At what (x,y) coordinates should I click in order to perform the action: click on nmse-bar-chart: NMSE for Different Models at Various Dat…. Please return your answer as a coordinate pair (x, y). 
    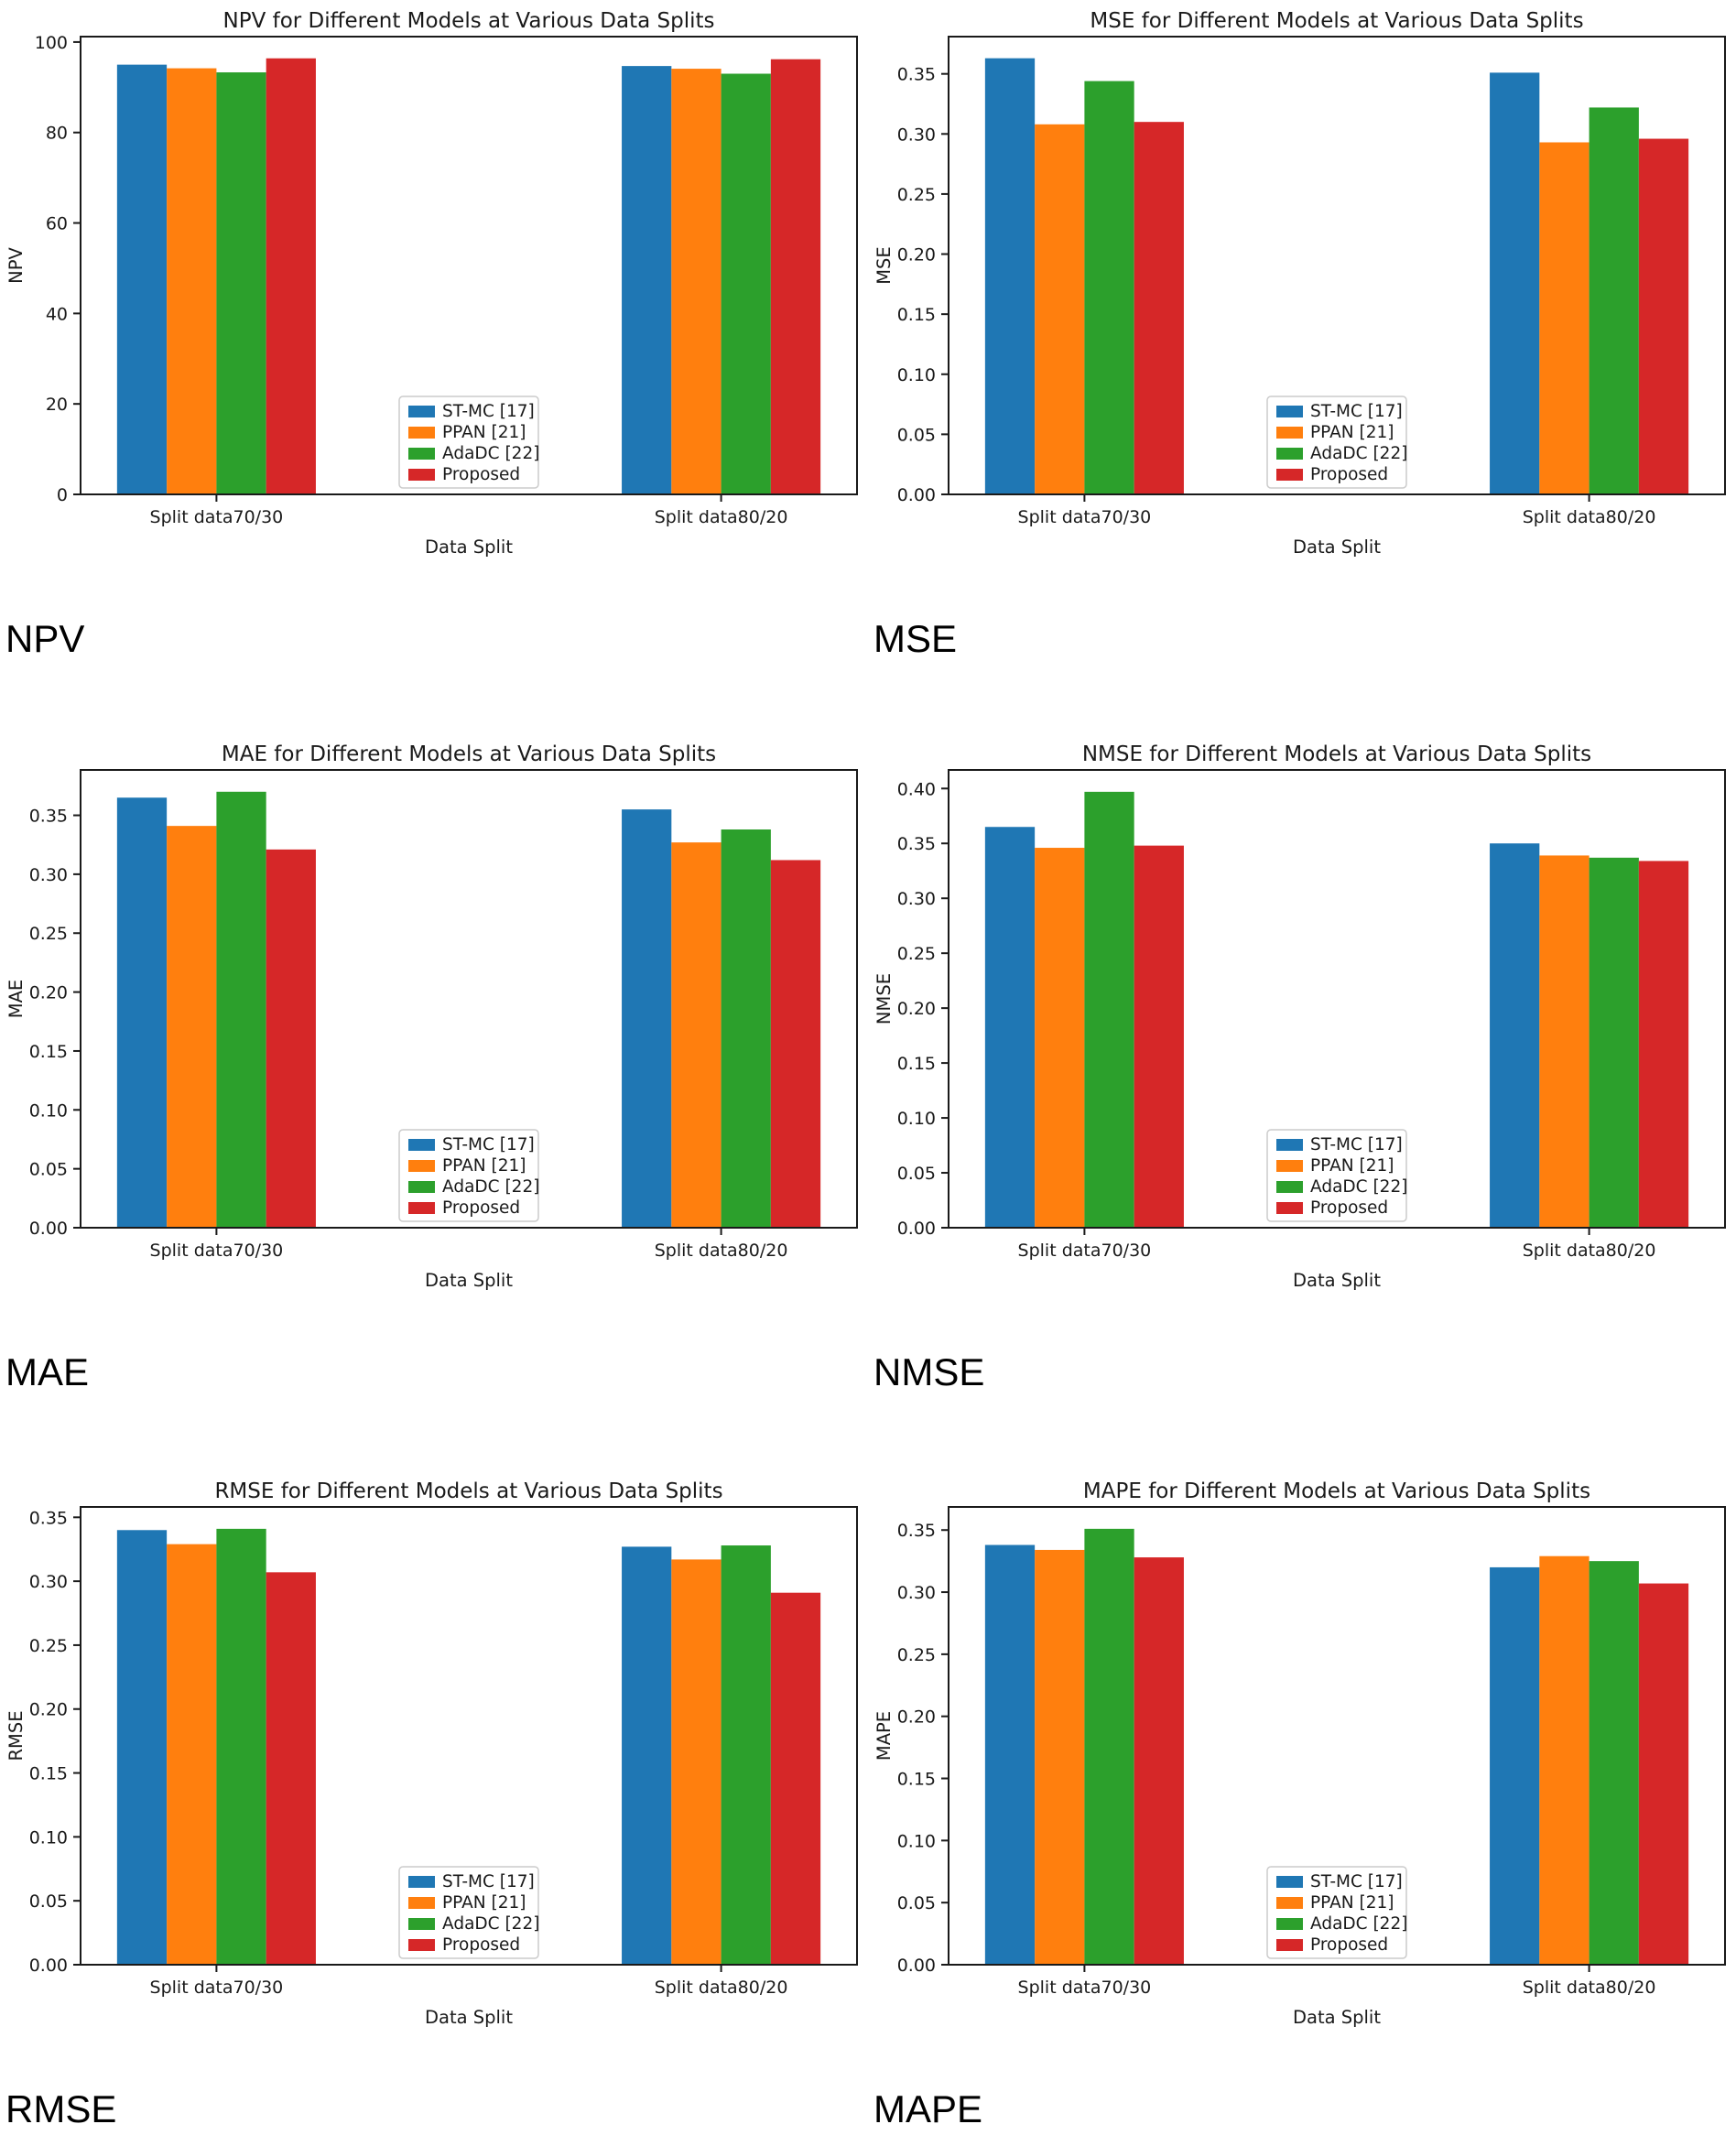
    Looking at the image, I should click on (1299, 1016).